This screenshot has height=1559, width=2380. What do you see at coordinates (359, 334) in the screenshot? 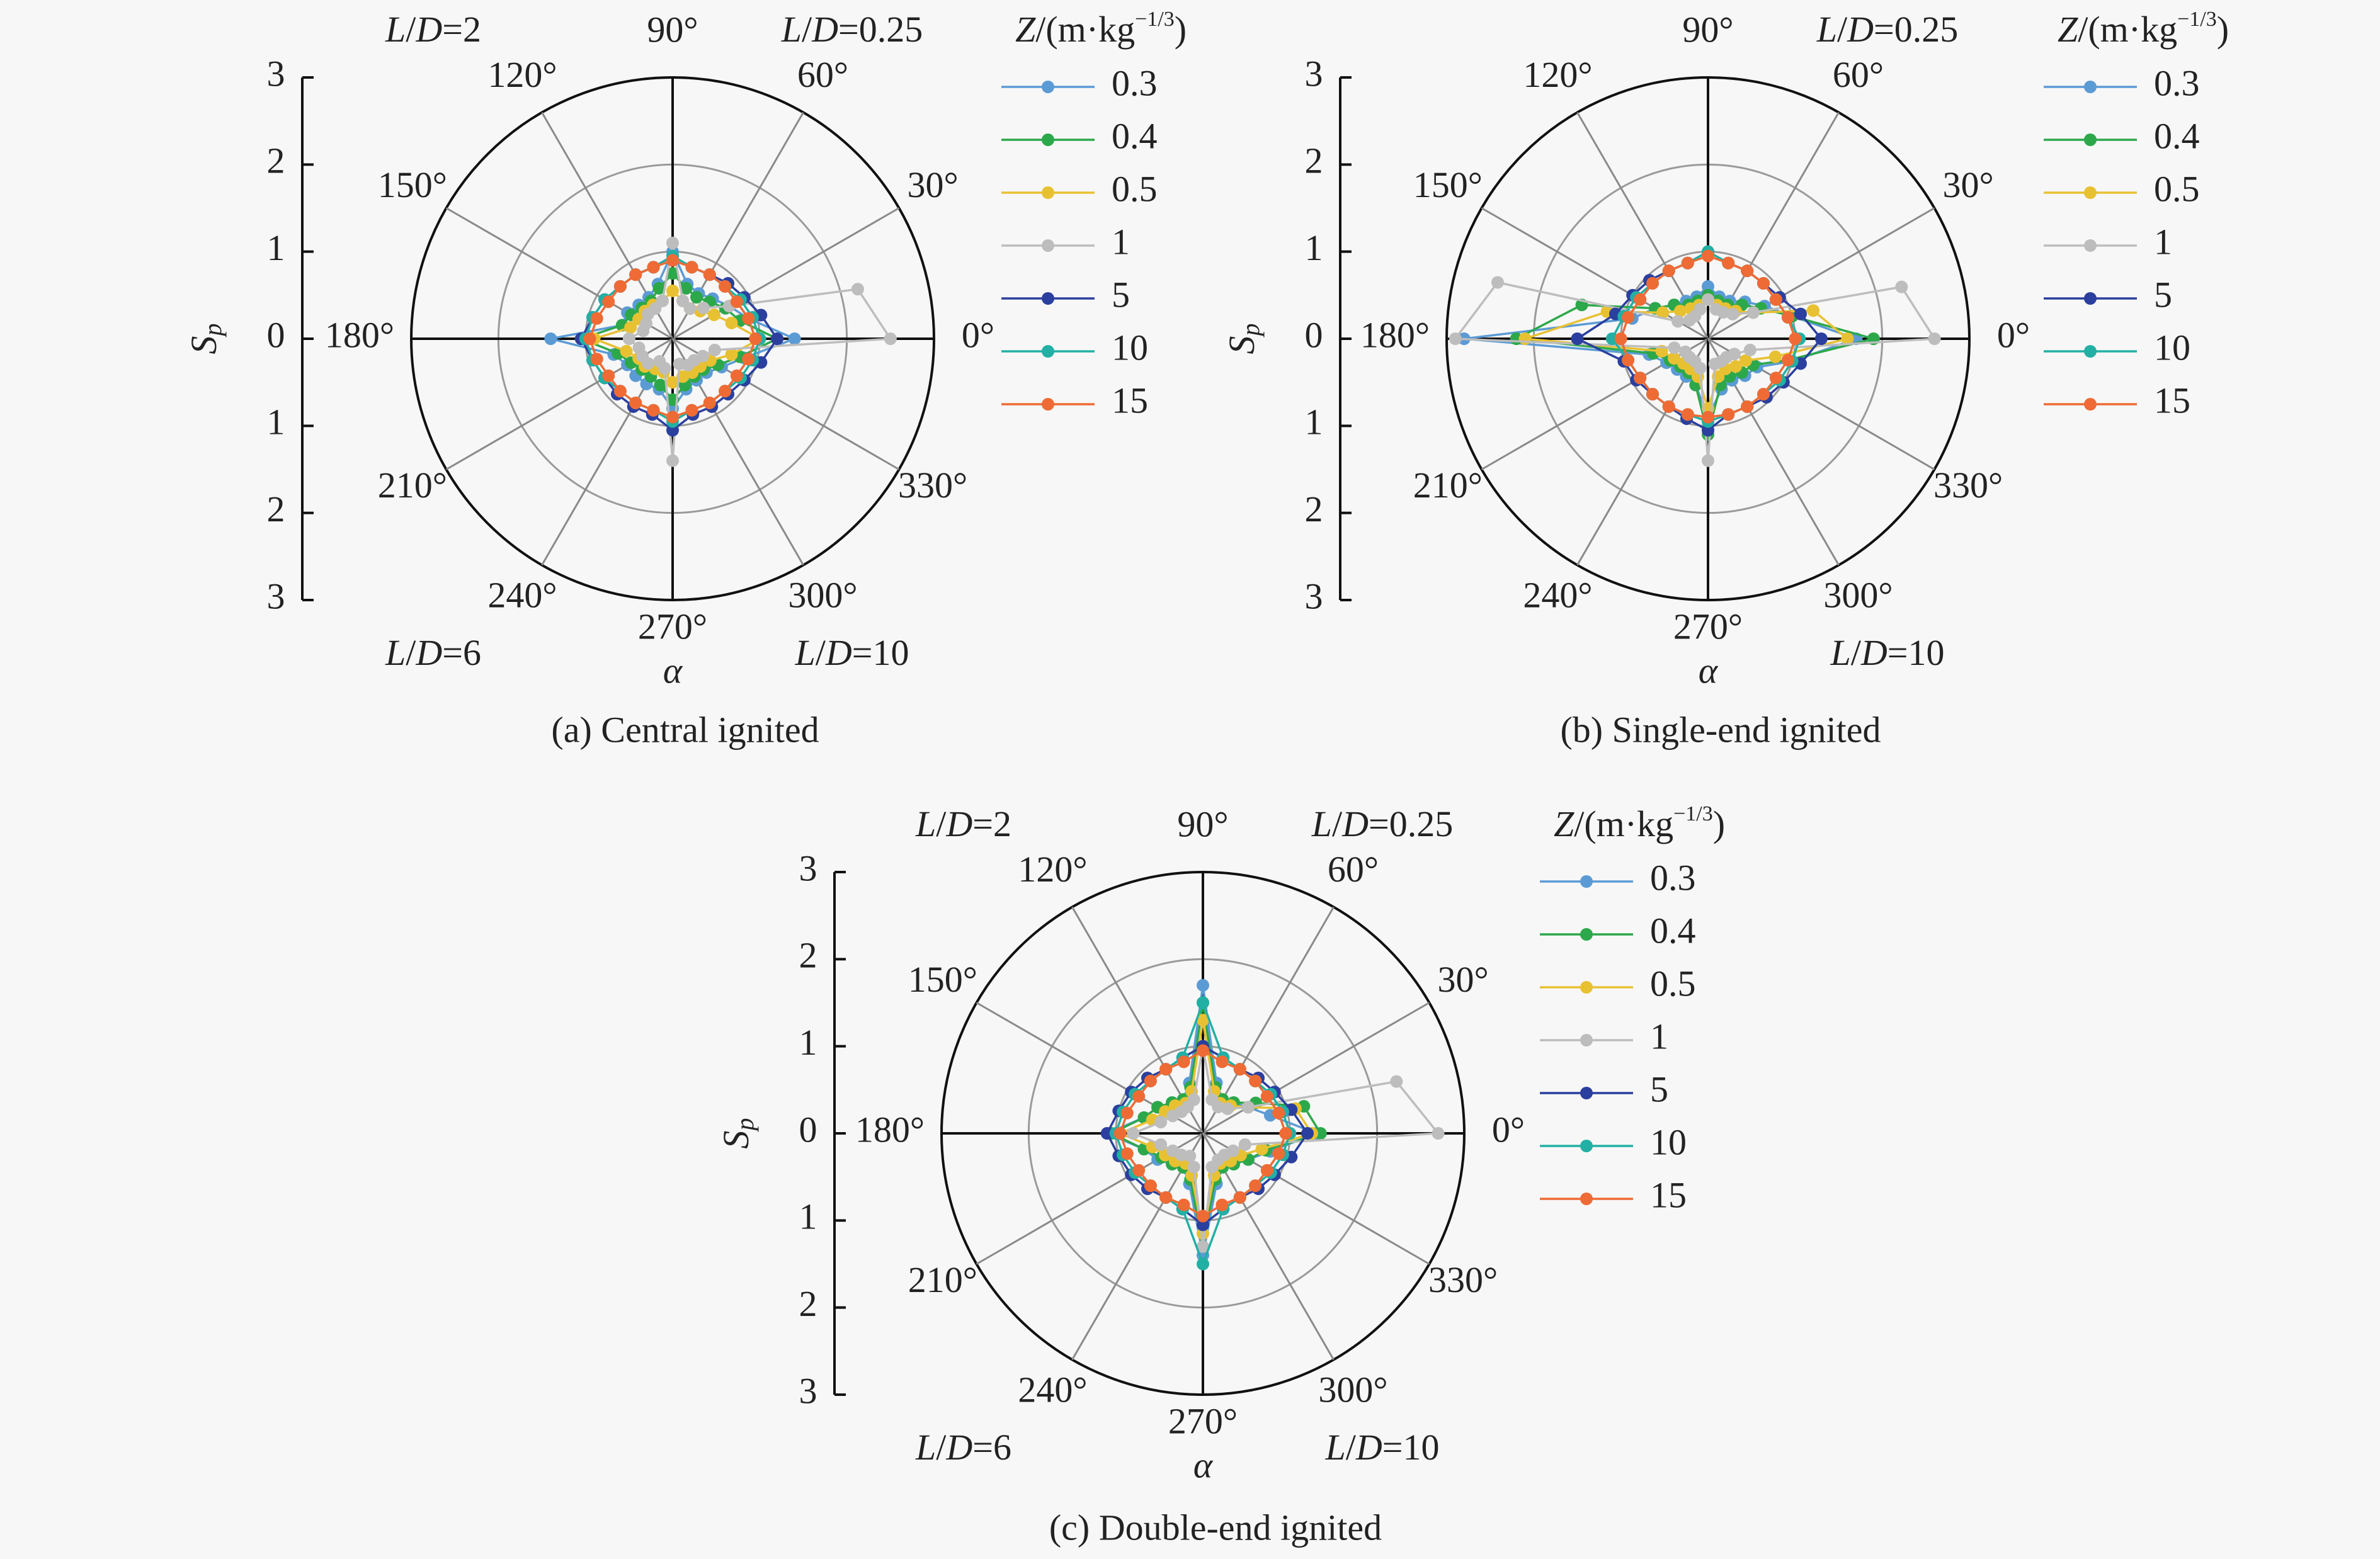
I see `angle-tick-label: 180°` at bounding box center [359, 334].